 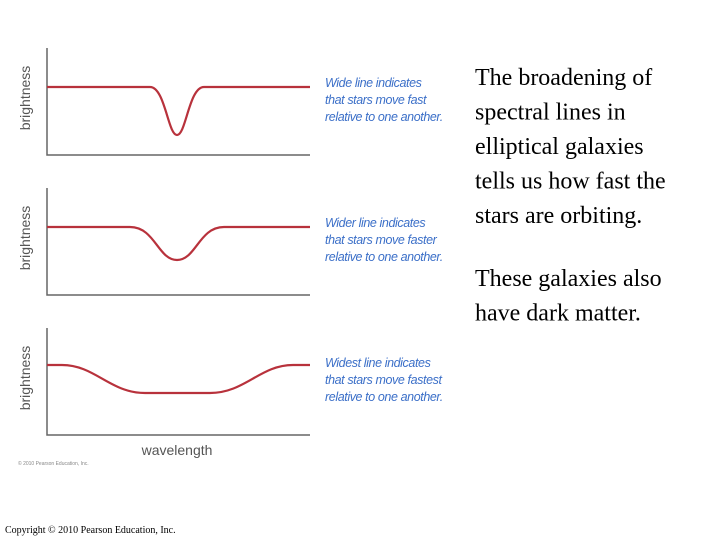 What do you see at coordinates (90, 530) in the screenshot?
I see `footer: Copyright © 2010 Pearson Education, Inc.` at bounding box center [90, 530].